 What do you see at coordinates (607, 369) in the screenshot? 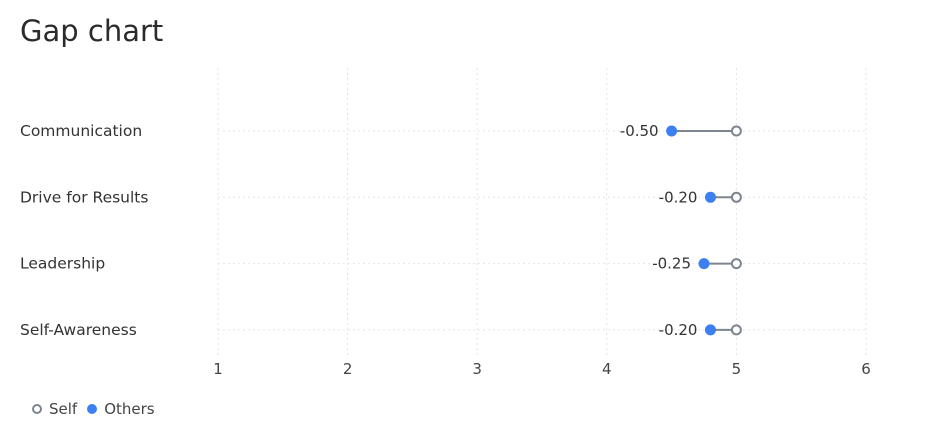
I see `x-tick-label: 4` at bounding box center [607, 369].